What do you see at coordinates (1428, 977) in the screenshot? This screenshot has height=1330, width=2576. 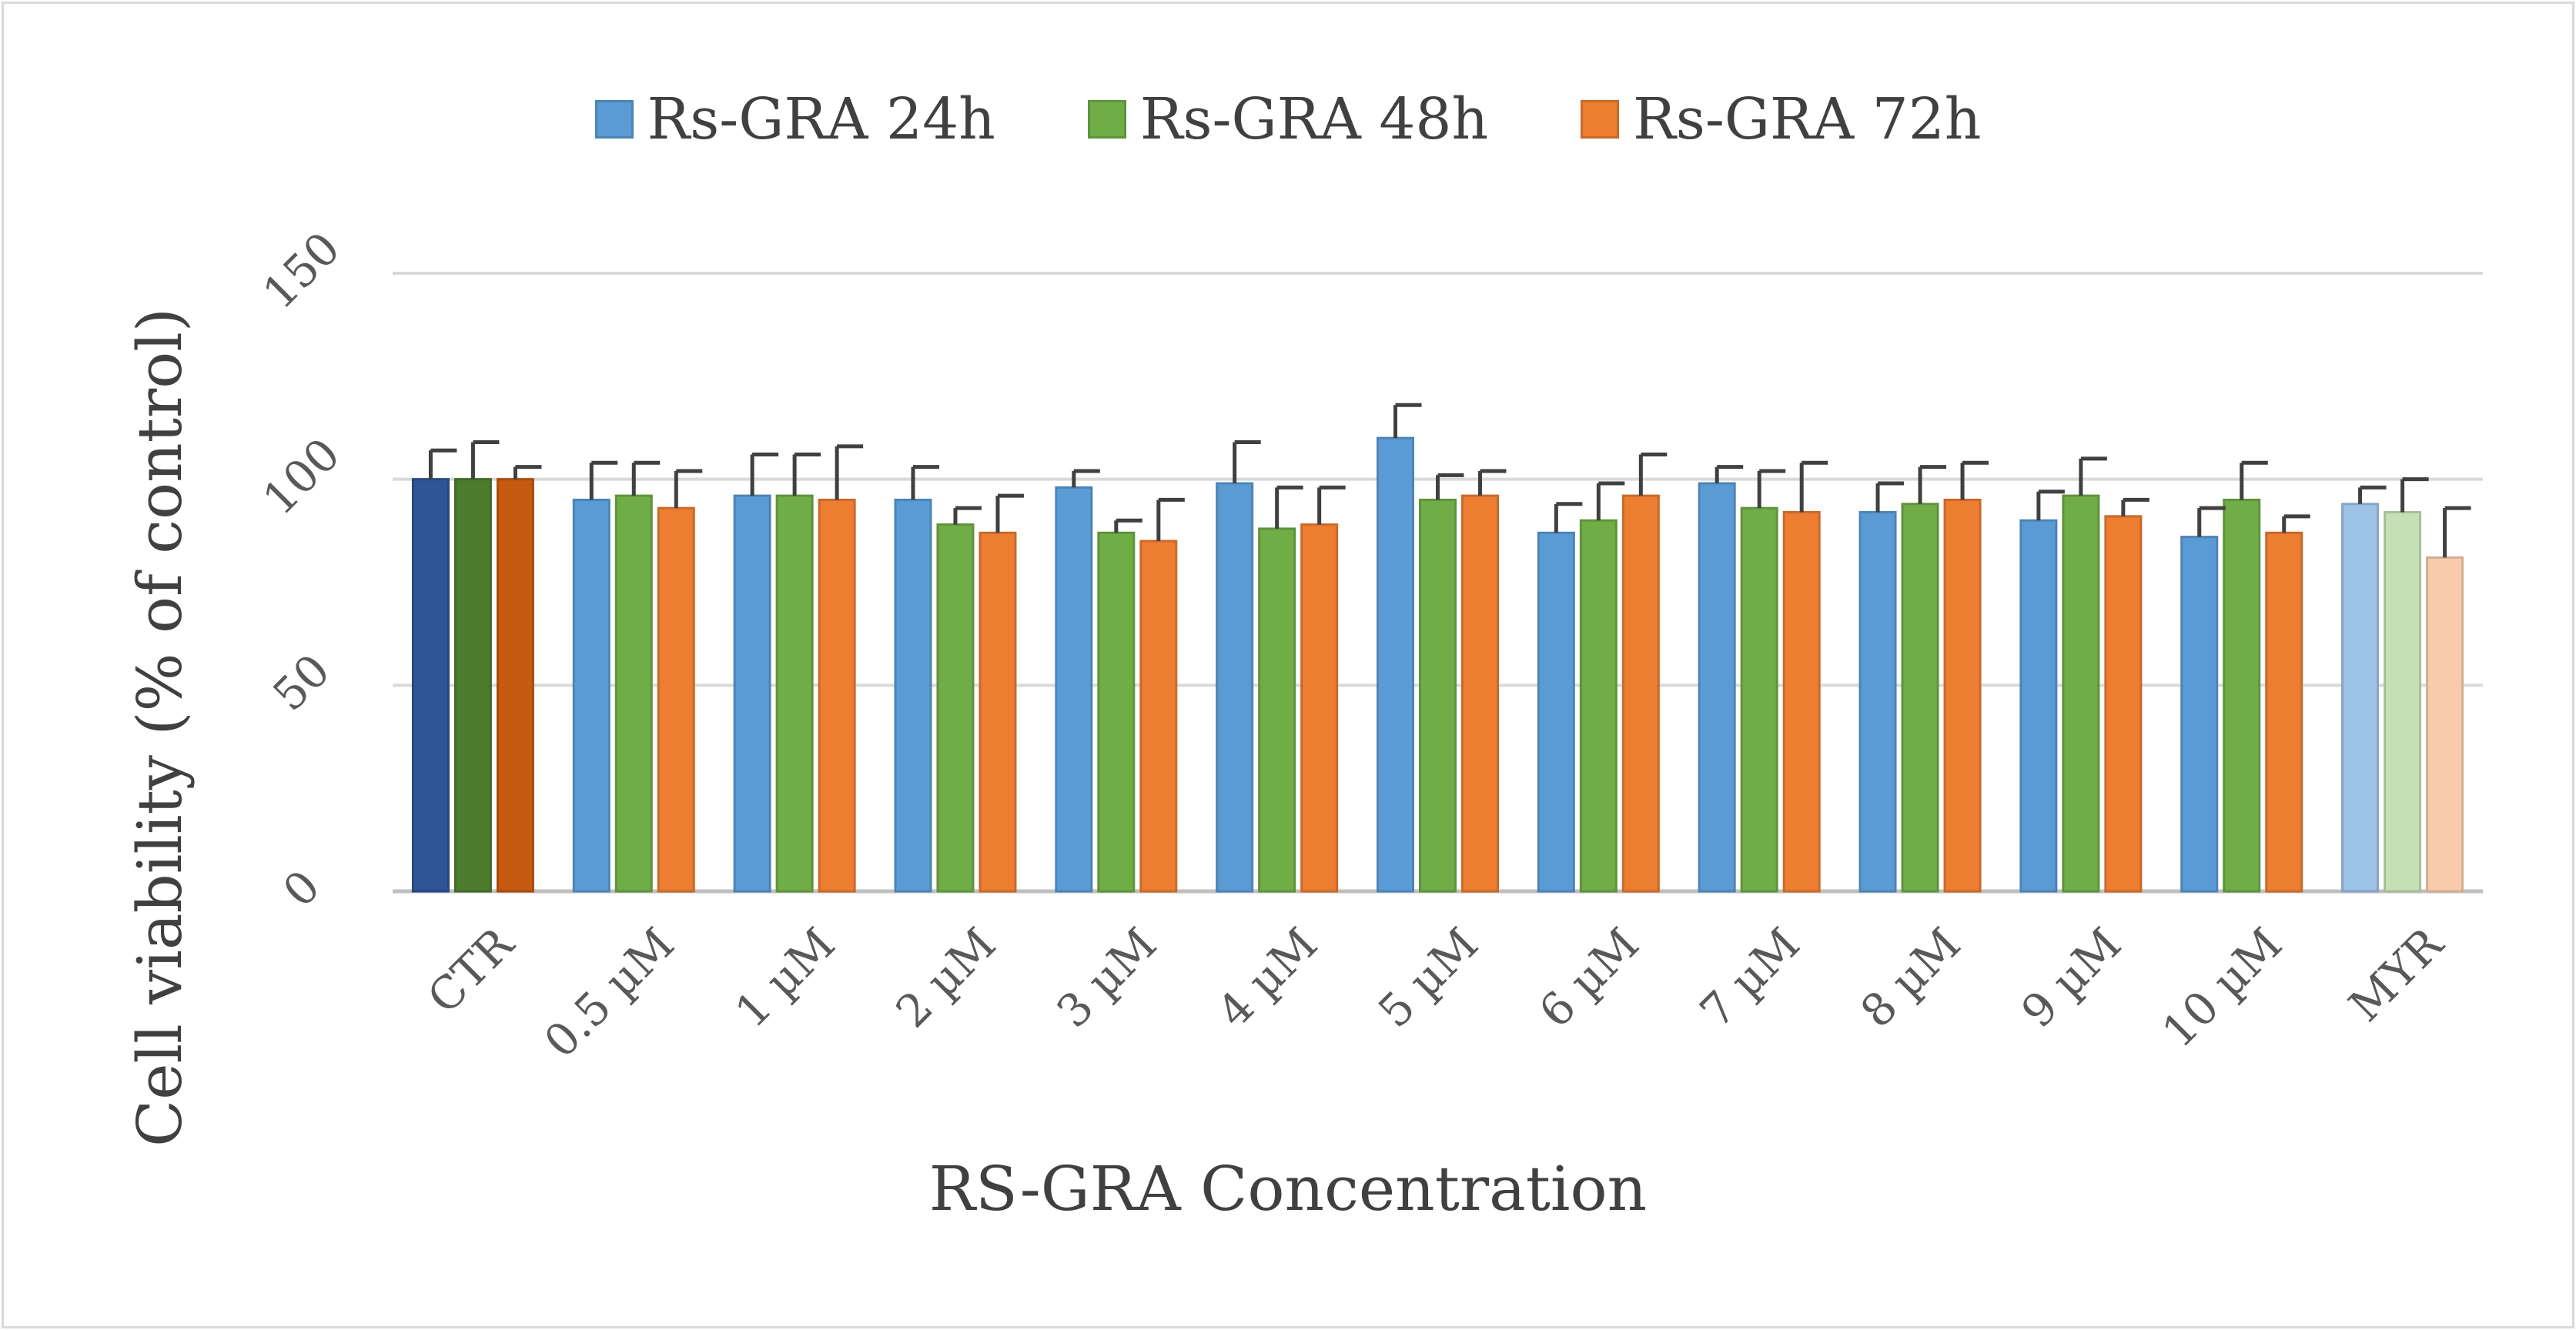 I see `x-tick-label: 5 µM` at bounding box center [1428, 977].